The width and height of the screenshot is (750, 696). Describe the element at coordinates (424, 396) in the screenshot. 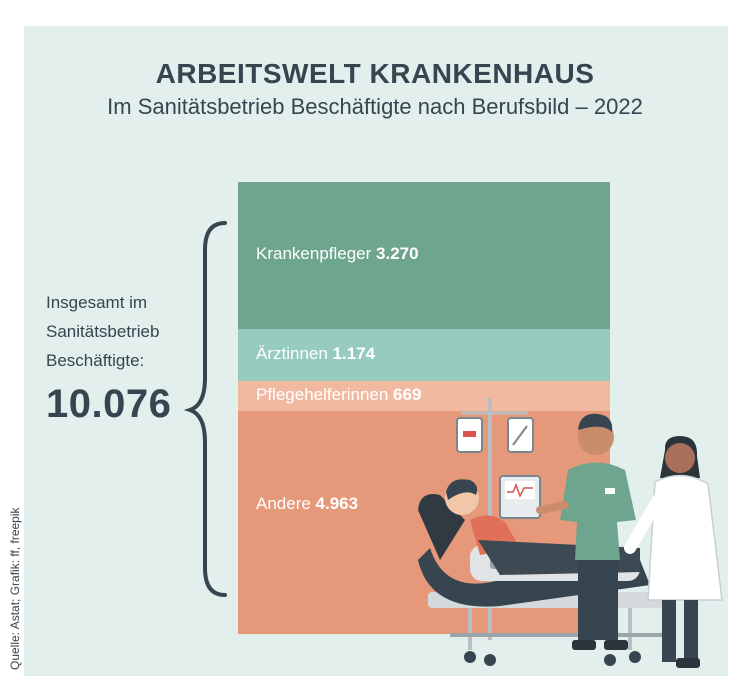

I see `bar-segment-pflegehelferinnen: Pflegehelferinnen 669` at that location.